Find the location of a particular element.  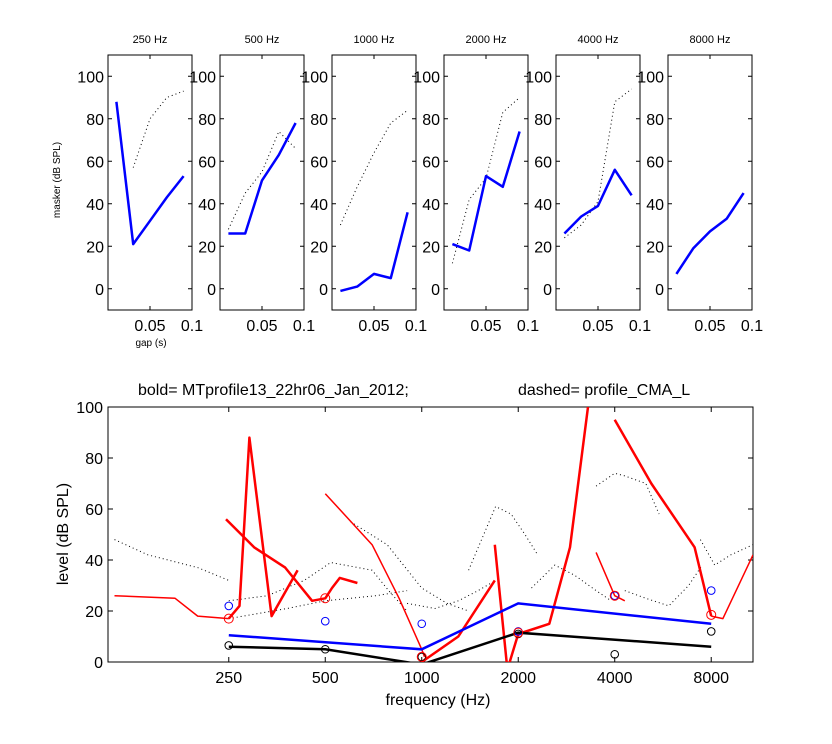

profile-xlabel: frequency (Hz) is located at coordinates (438, 700).